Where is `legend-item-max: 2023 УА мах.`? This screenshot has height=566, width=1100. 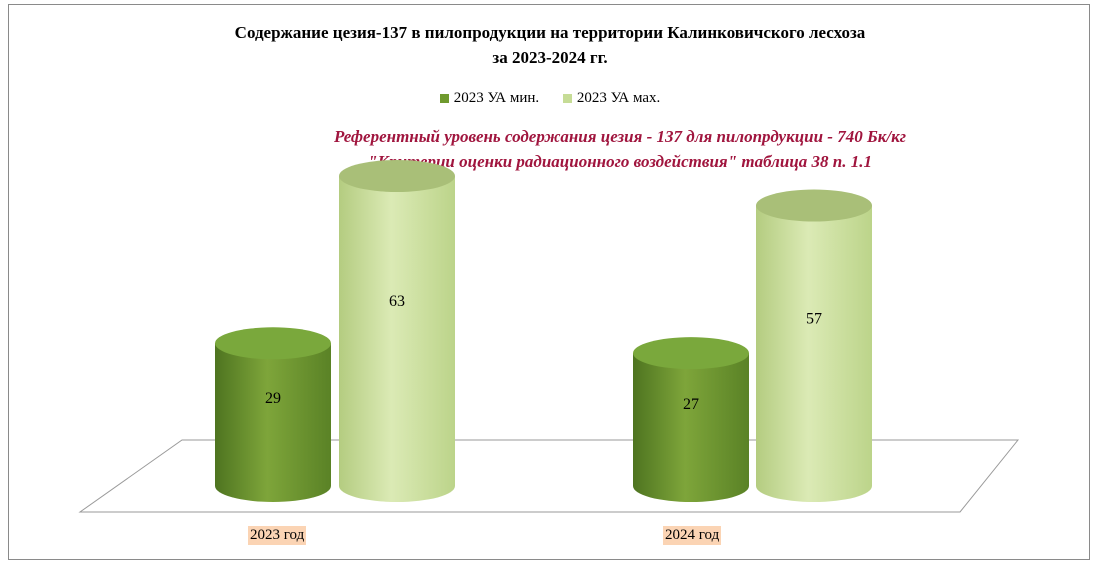
legend-item-max: 2023 УА мах. is located at coordinates (611, 98).